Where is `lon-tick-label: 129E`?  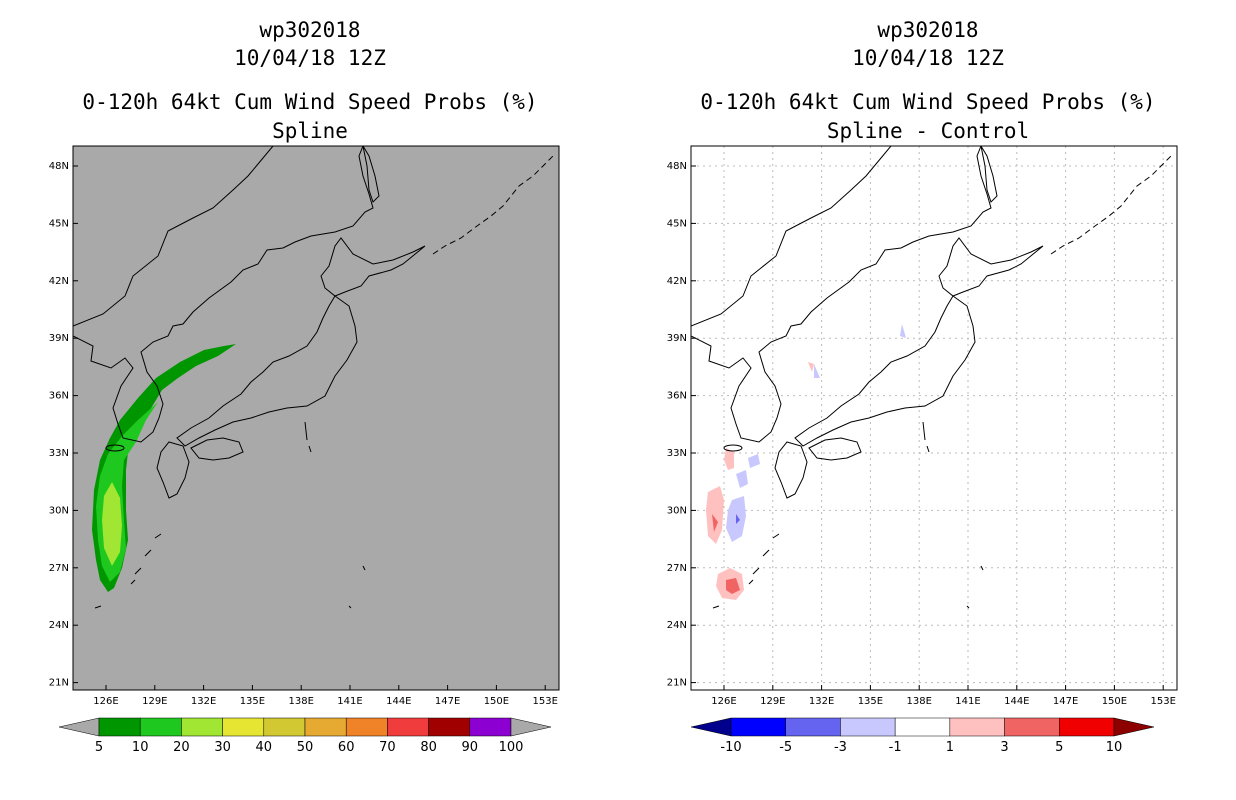
lon-tick-label: 129E is located at coordinates (154, 701).